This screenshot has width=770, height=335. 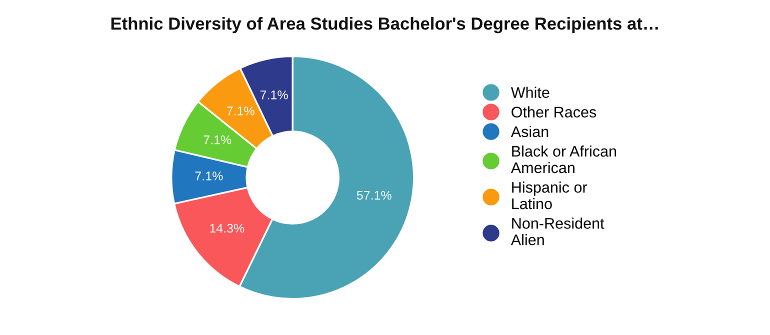 I want to click on legend-label: Non-Resident Alien, so click(x=557, y=232).